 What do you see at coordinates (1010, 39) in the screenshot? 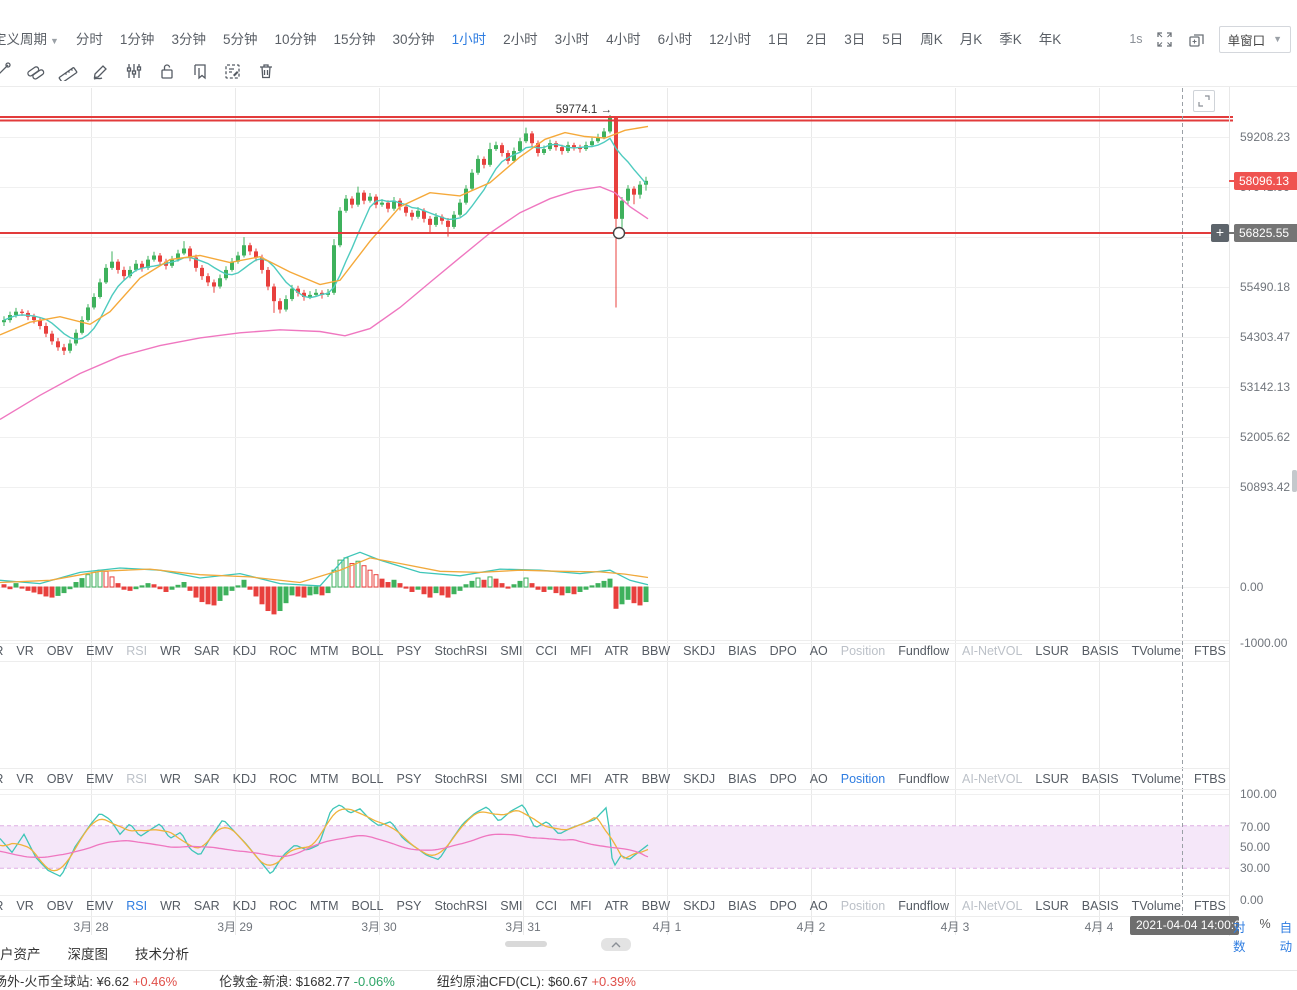
I see `timeframe-item: 季K` at bounding box center [1010, 39].